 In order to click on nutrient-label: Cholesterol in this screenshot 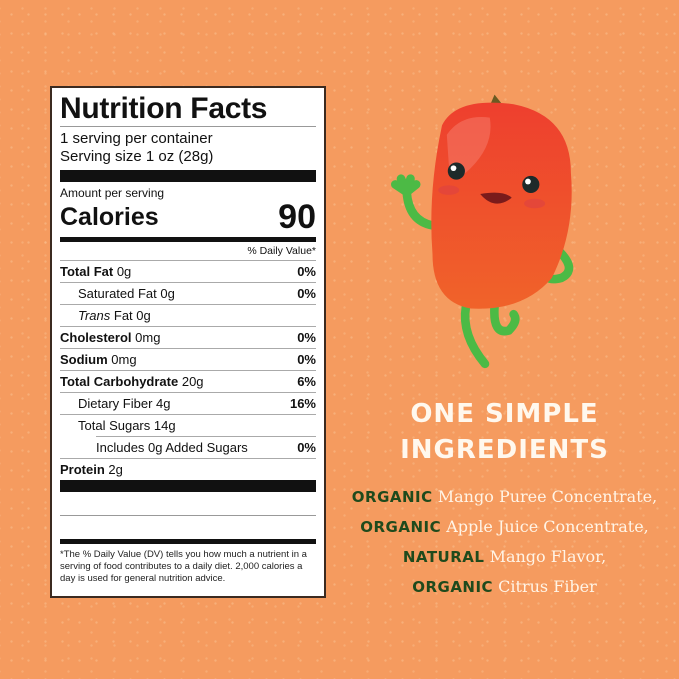, I will do `click(96, 337)`.